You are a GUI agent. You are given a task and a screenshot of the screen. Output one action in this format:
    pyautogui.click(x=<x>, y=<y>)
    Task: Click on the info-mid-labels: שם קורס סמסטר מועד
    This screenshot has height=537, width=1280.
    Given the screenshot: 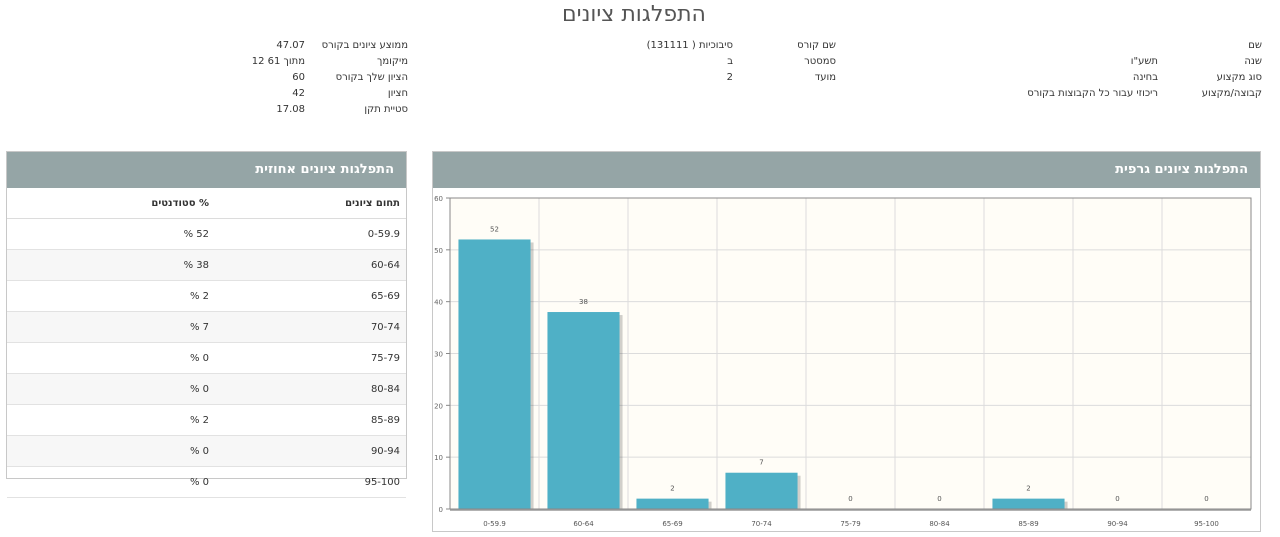 What is the action you would take?
    pyautogui.click(x=796, y=60)
    